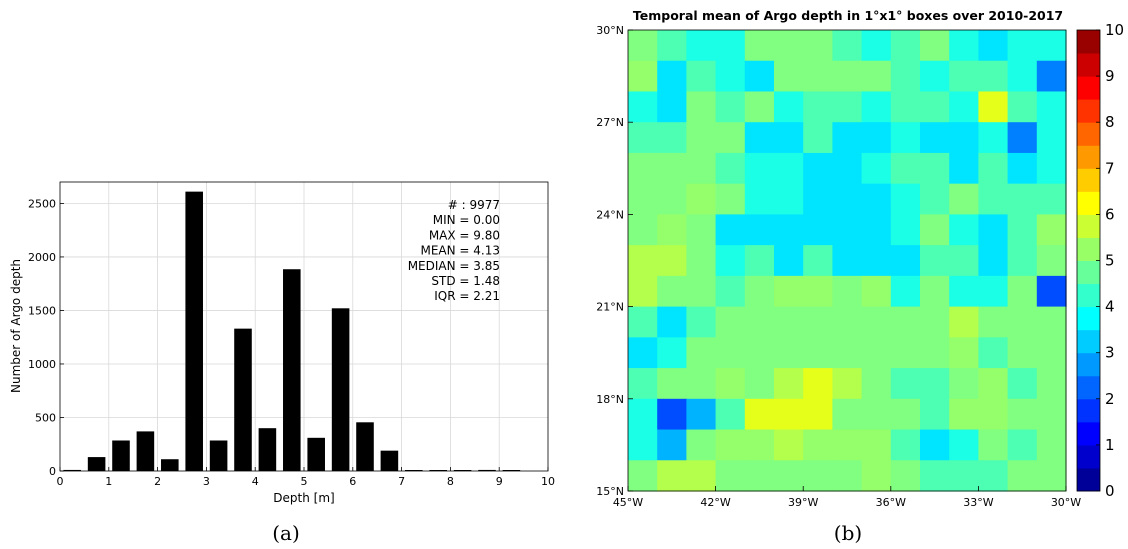  Describe the element at coordinates (610, 30) in the screenshot. I see `heatmap-y-tick-label: 30°N` at that location.